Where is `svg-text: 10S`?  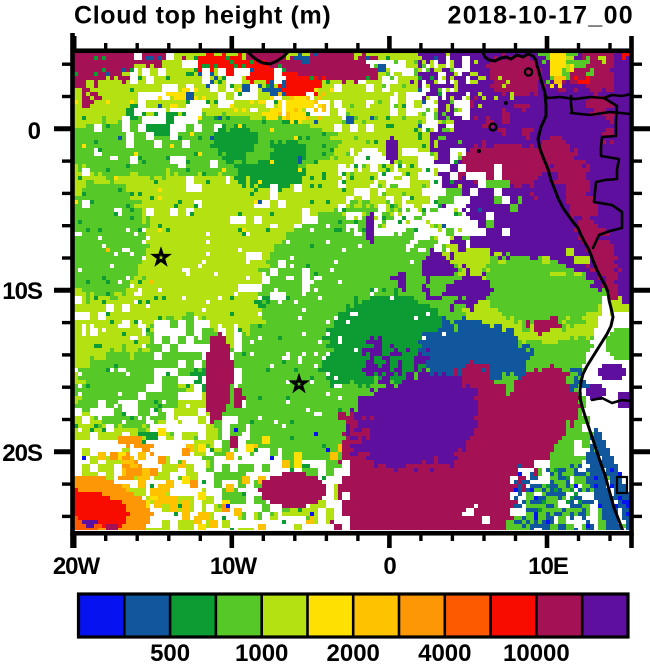
svg-text: 10S is located at coordinates (22, 291).